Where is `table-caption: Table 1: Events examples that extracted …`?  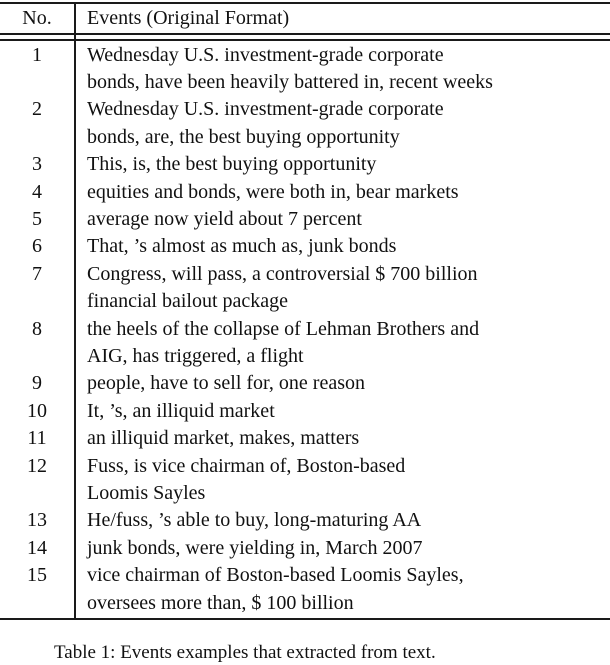
table-caption: Table 1: Events examples that extracted … is located at coordinates (245, 653).